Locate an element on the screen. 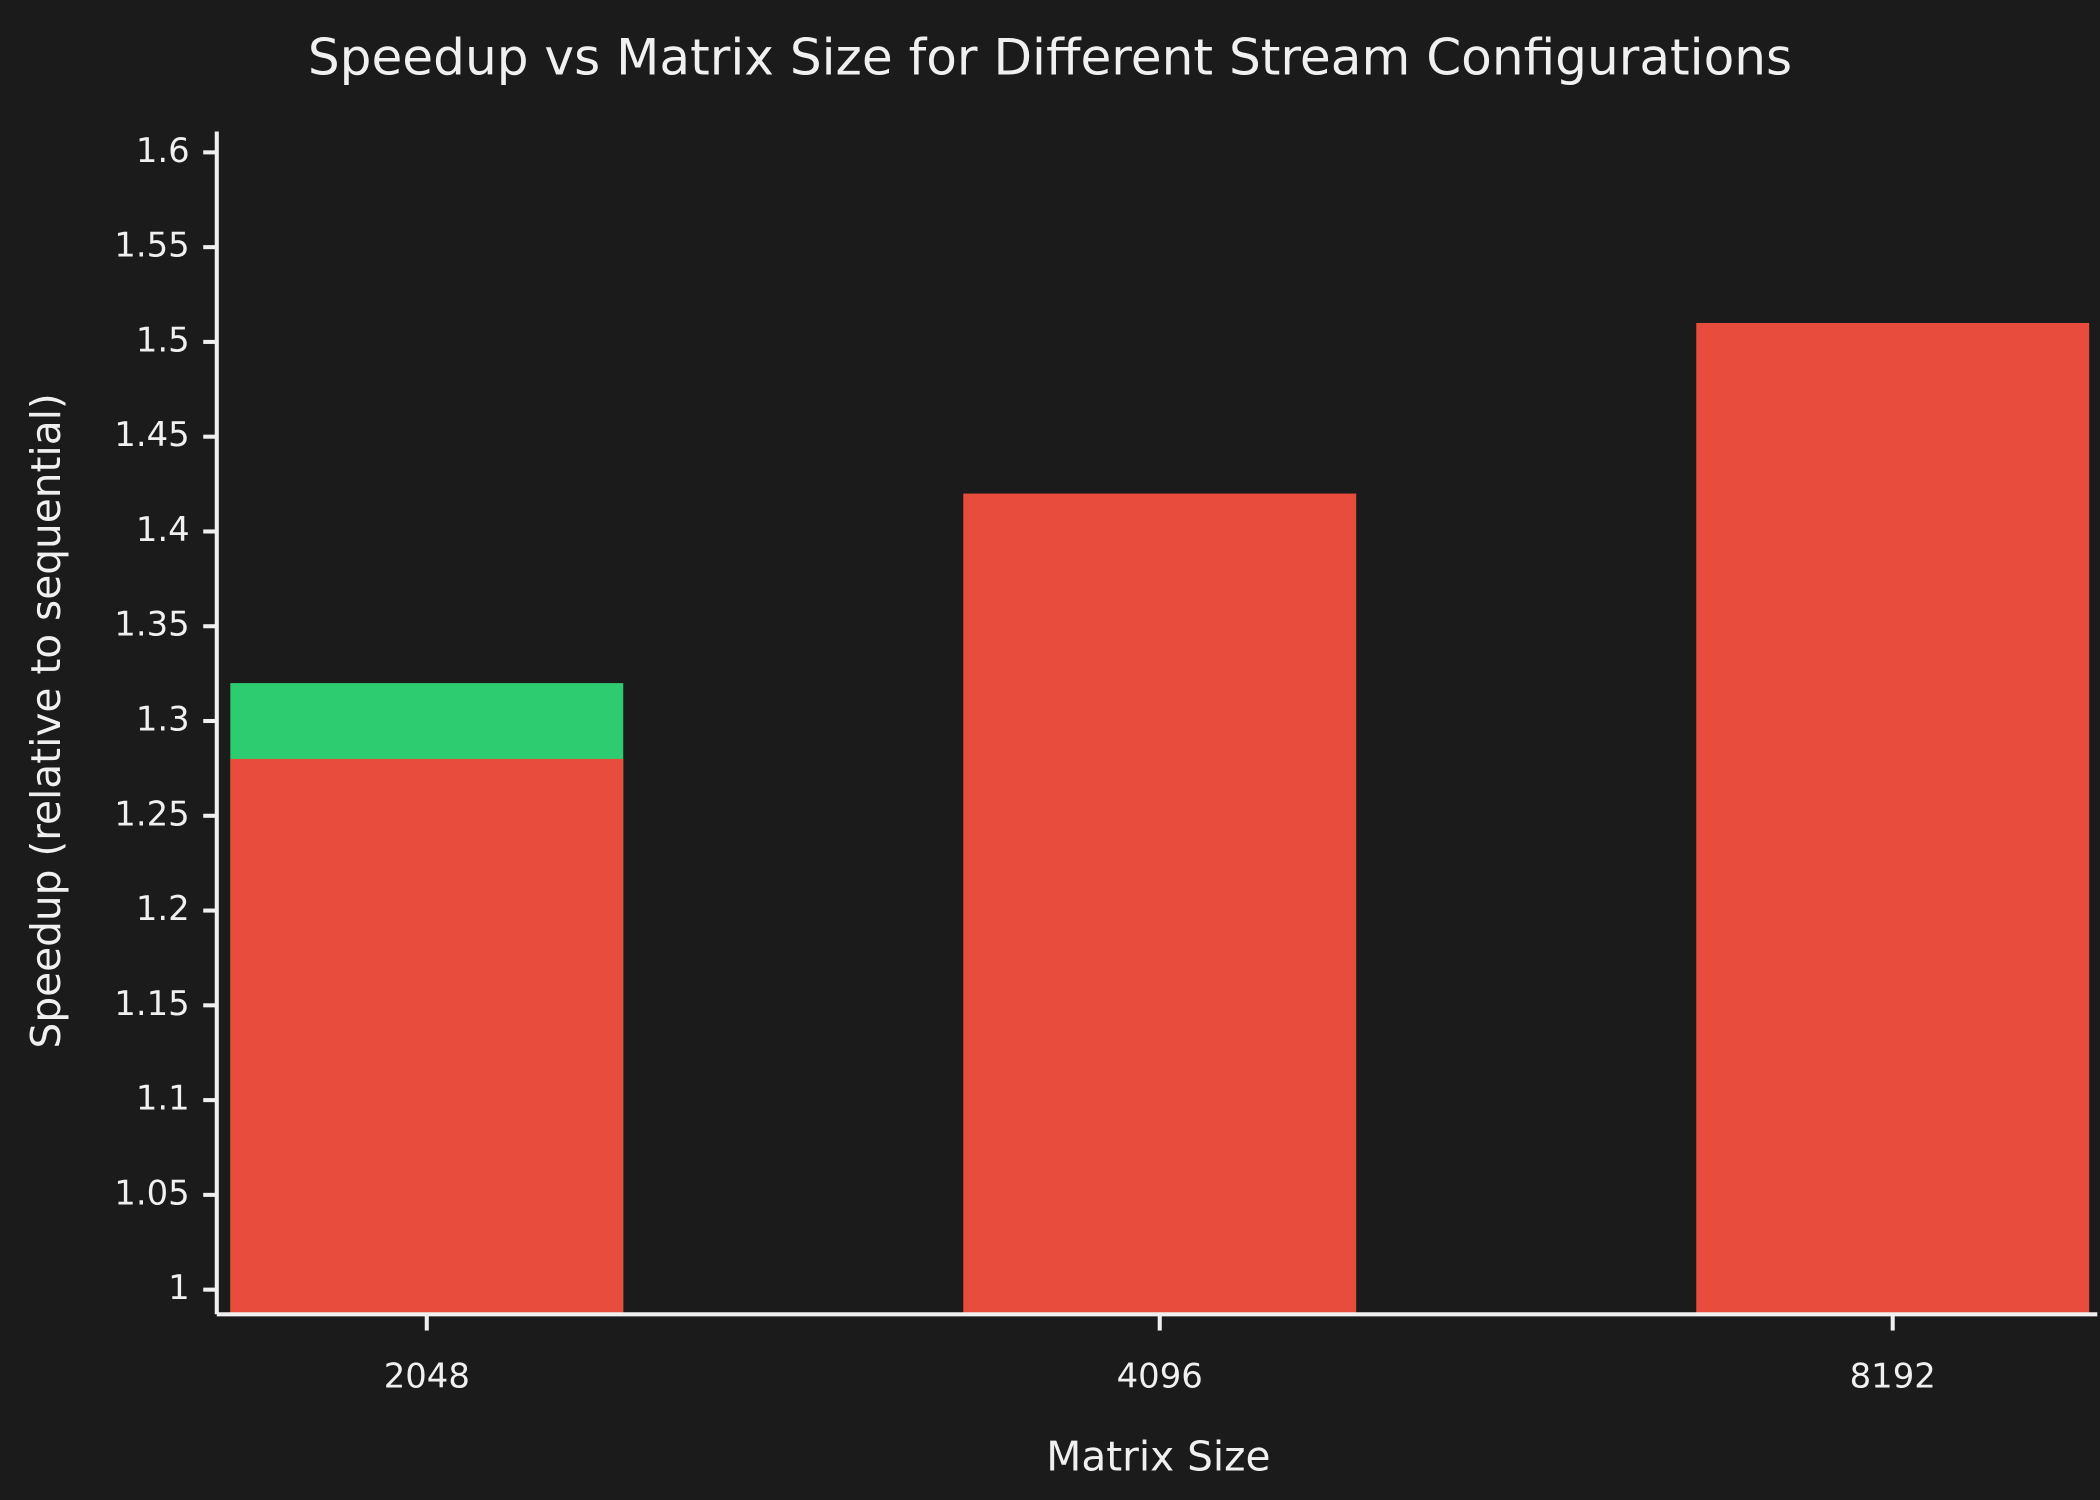 Image resolution: width=2100 pixels, height=1500 pixels. y-tick-label: 1.4 is located at coordinates (163, 529).